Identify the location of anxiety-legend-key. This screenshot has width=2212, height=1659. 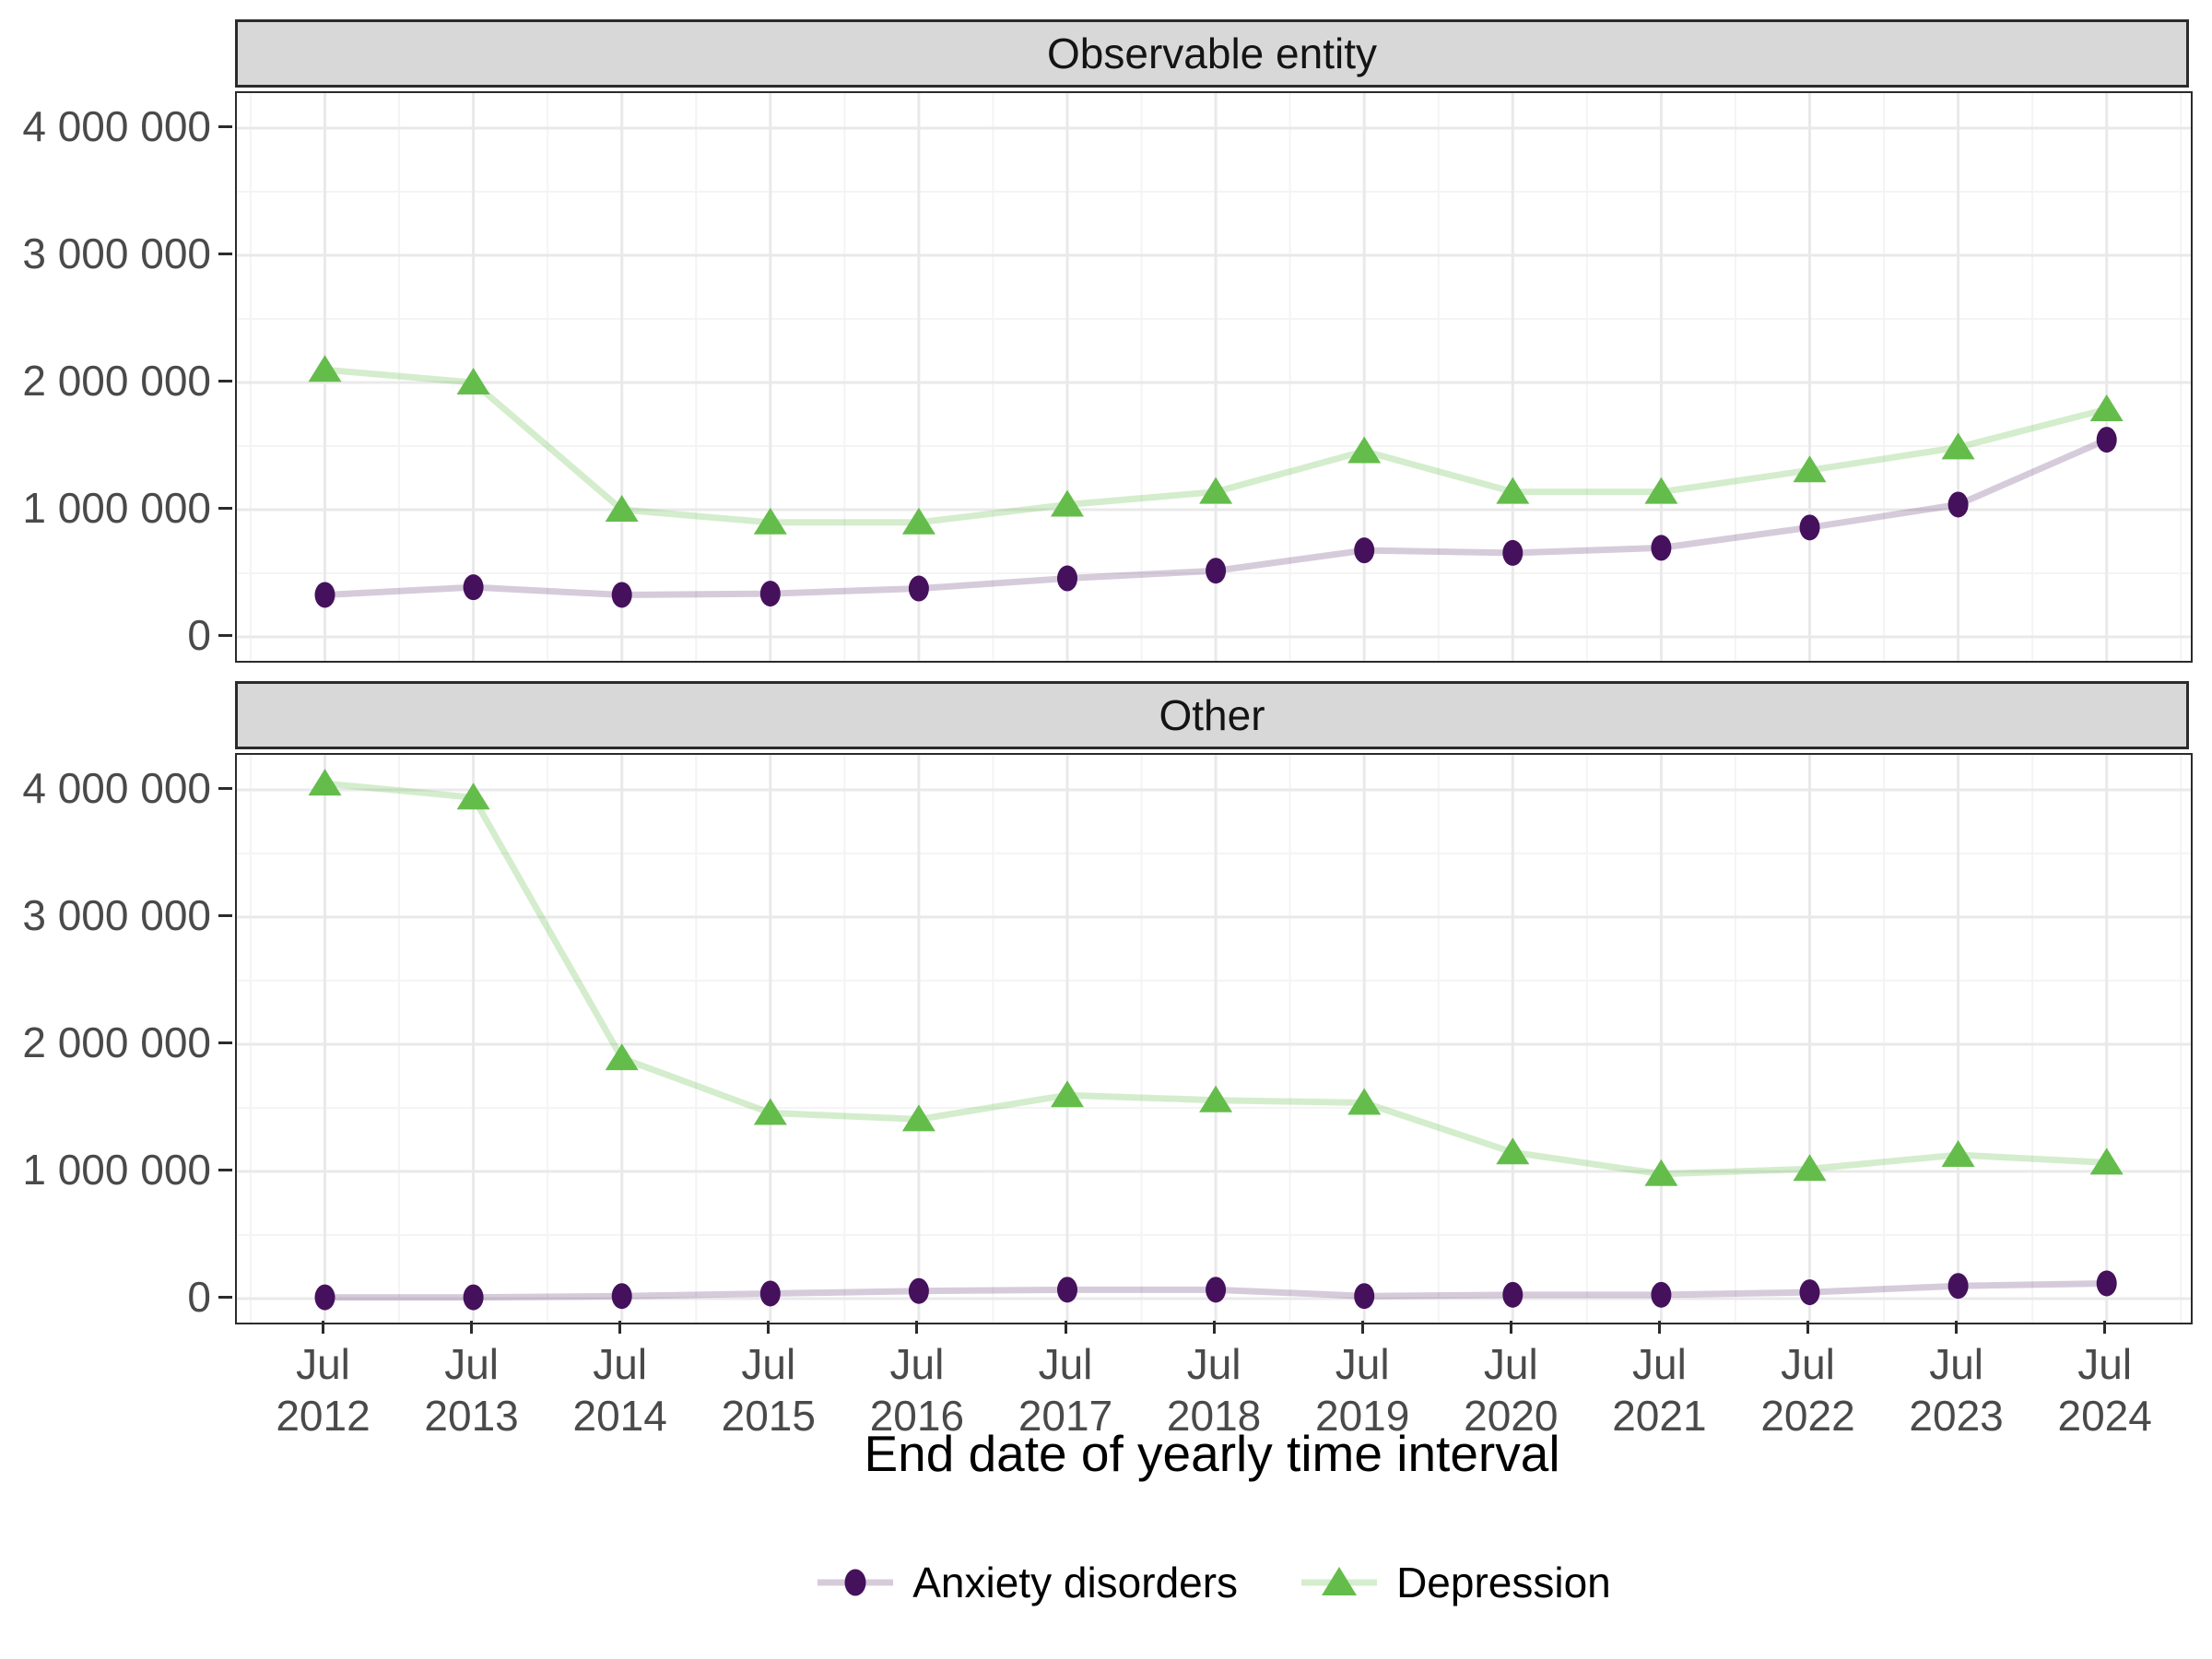
(856, 1582).